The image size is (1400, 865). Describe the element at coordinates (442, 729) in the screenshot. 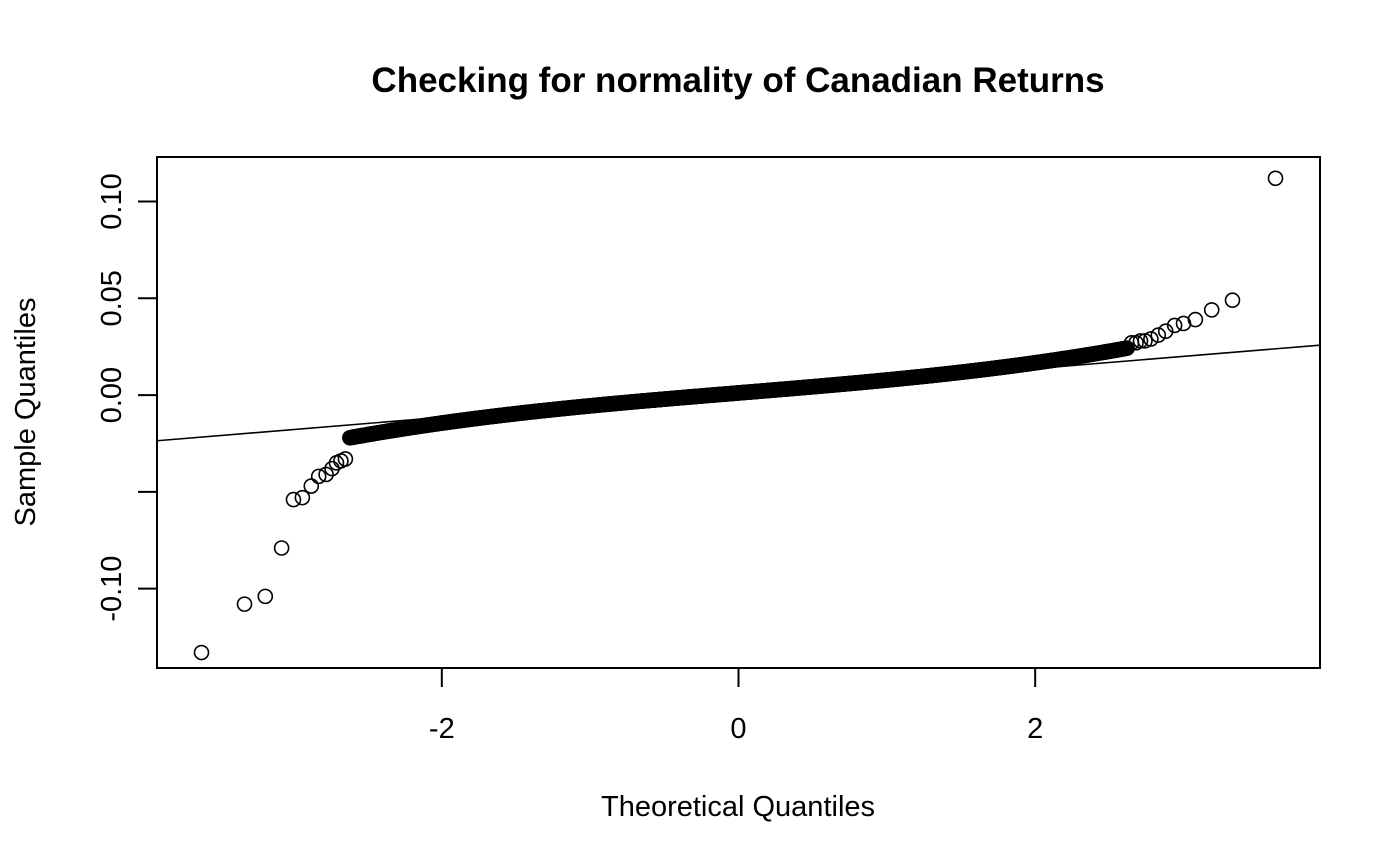

I see `x-tick-label: -2` at that location.